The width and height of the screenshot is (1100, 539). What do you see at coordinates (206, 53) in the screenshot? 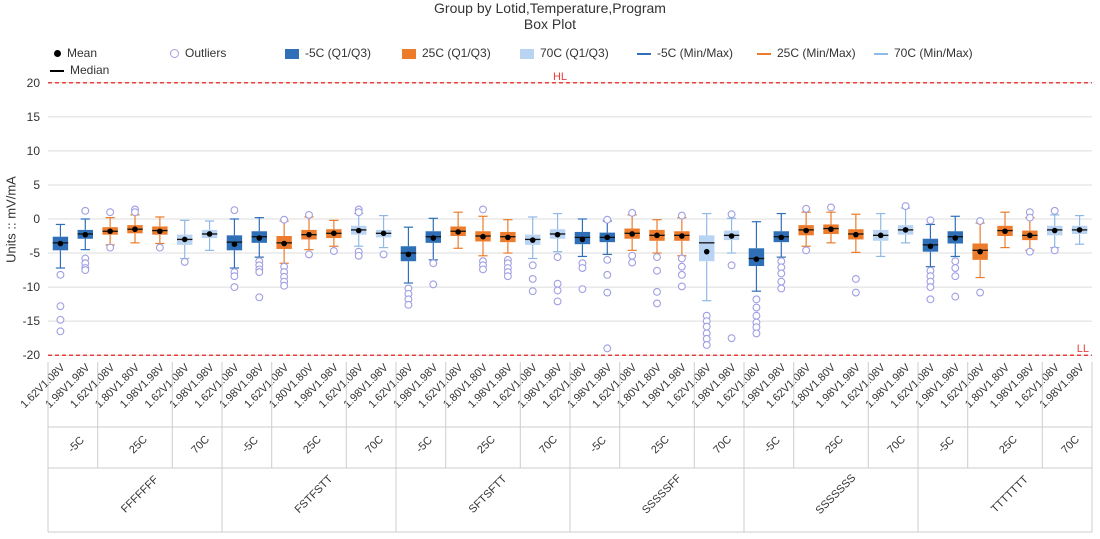
I see `legend-outliers-label: Outliers` at bounding box center [206, 53].